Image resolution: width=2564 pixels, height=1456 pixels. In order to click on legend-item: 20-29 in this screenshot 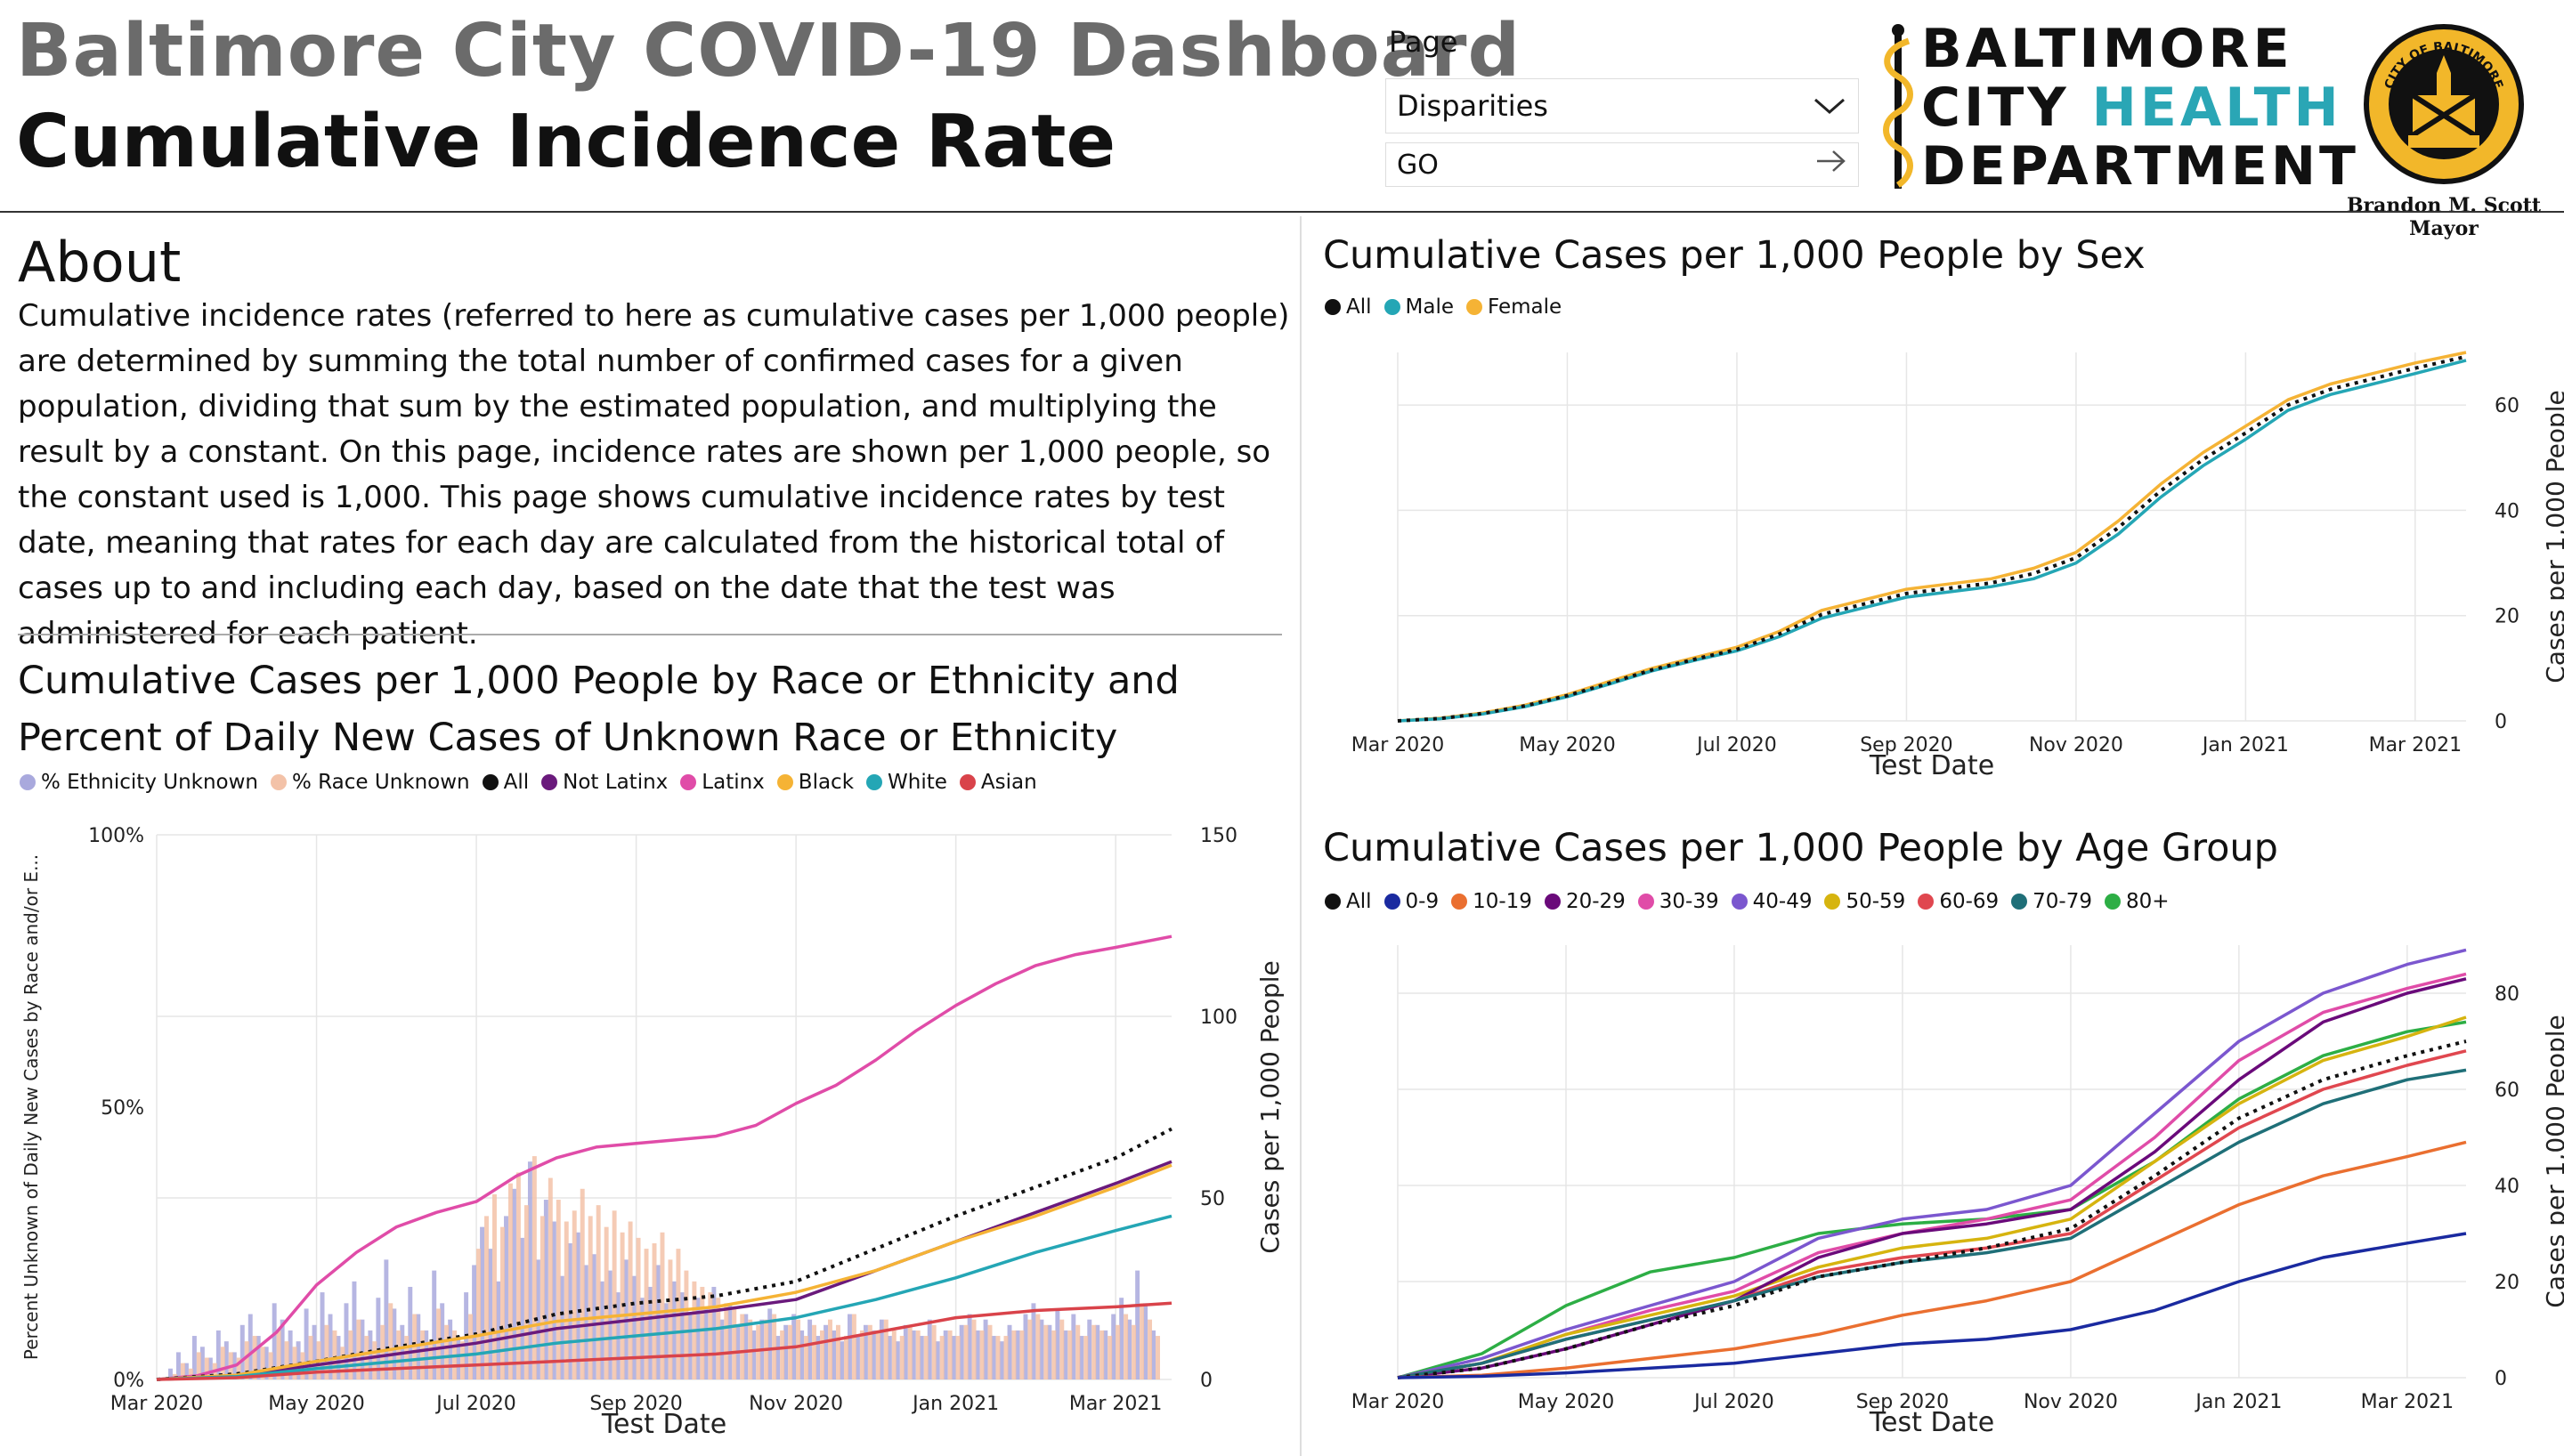, I will do `click(1585, 901)`.